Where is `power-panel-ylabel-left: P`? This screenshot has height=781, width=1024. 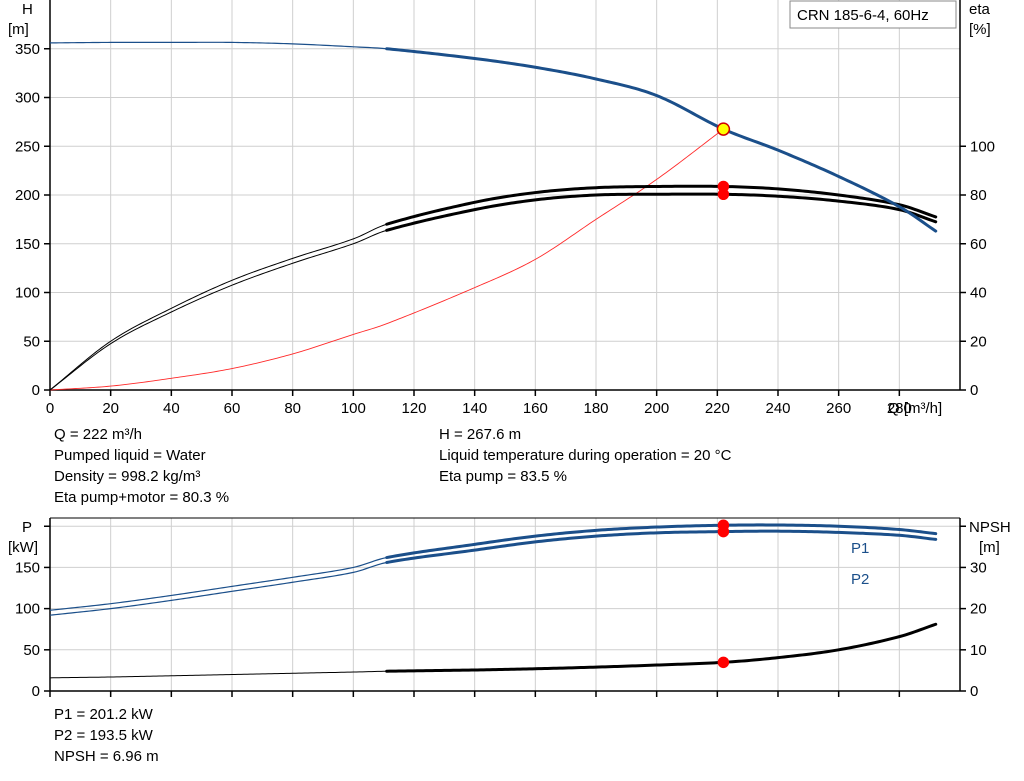
power-panel-ylabel-left: P is located at coordinates (27, 527).